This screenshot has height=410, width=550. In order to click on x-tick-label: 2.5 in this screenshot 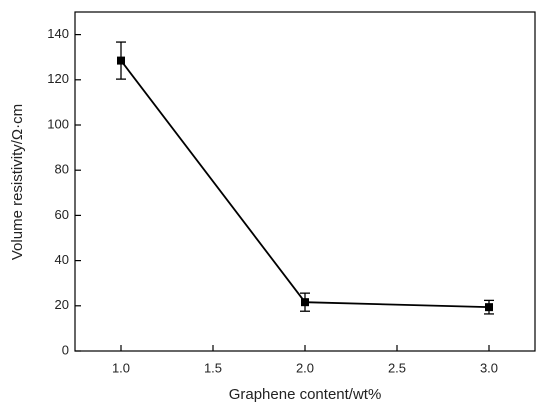, I will do `click(397, 367)`.